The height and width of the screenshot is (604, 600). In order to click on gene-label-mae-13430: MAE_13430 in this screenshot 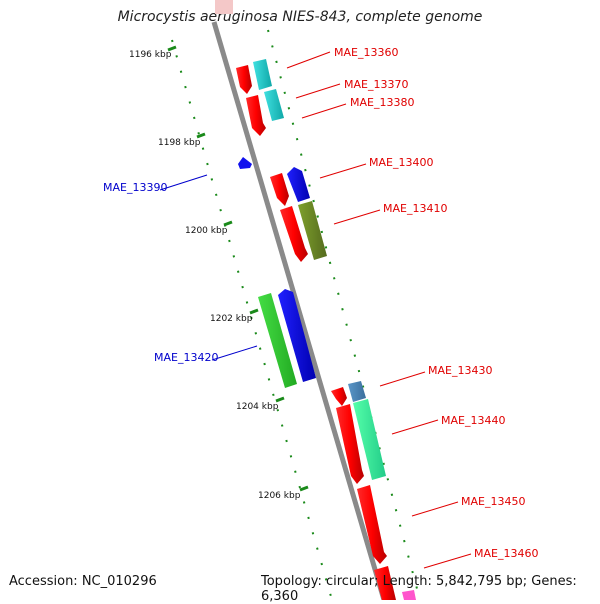, I will do `click(460, 370)`.